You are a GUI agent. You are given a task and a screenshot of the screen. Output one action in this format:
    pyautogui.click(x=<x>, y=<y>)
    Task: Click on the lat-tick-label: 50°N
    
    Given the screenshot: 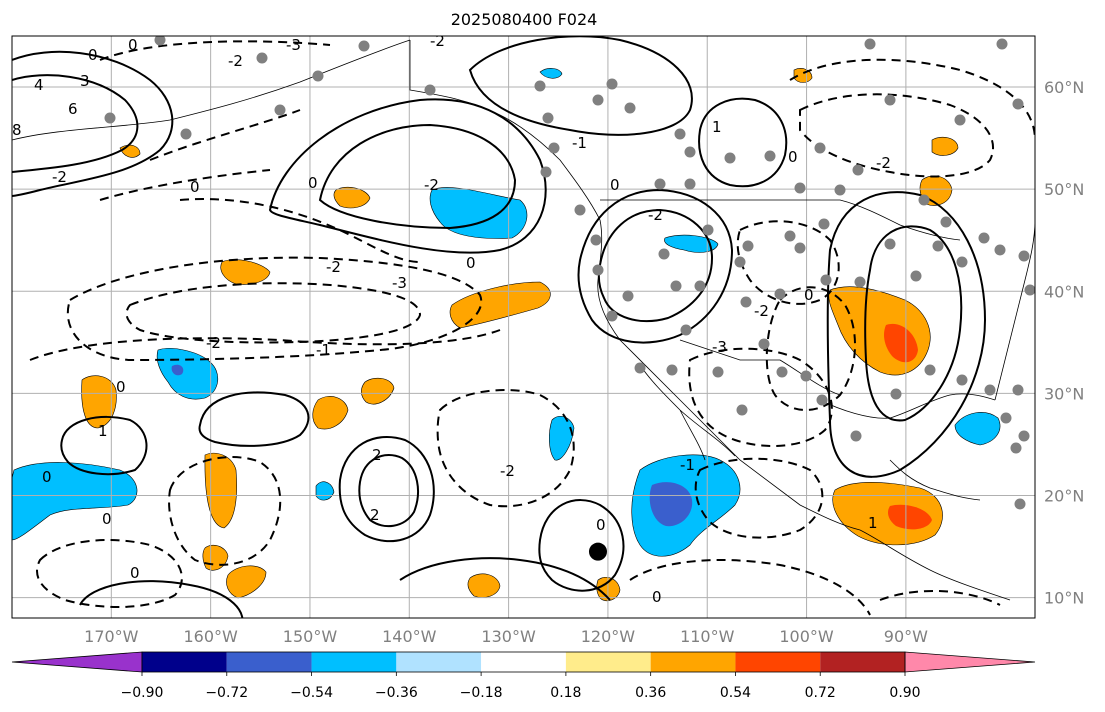 What is the action you would take?
    pyautogui.click(x=1064, y=189)
    